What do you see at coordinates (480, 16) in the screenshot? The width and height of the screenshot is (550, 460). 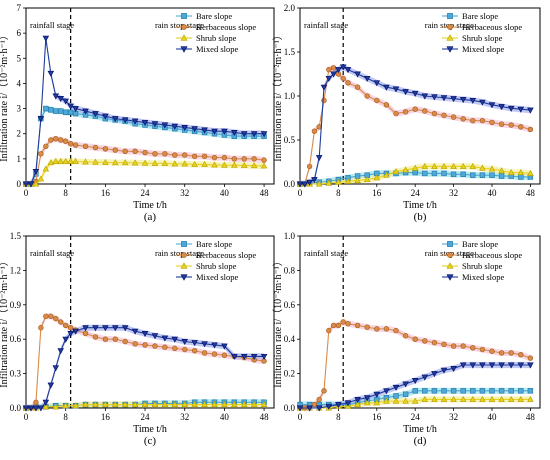 I see `legend-entry: Bare slope` at bounding box center [480, 16].